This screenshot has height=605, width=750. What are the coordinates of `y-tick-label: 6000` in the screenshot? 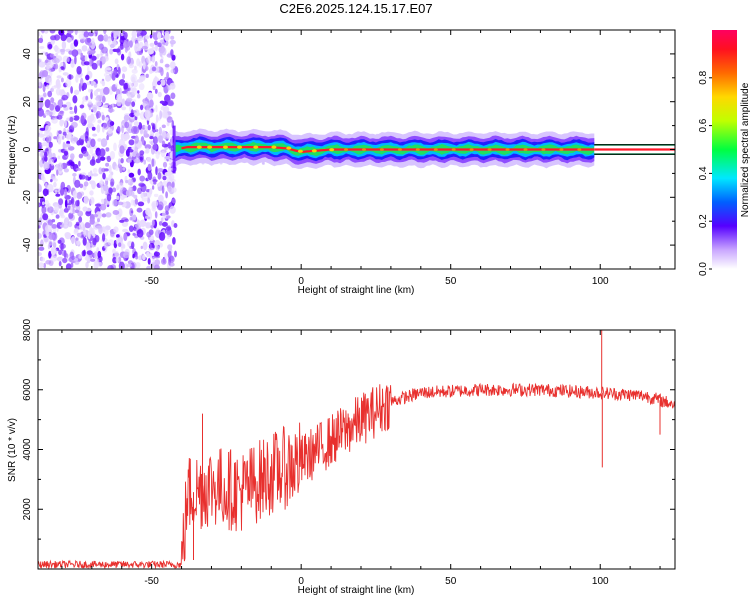 It's located at (27, 389).